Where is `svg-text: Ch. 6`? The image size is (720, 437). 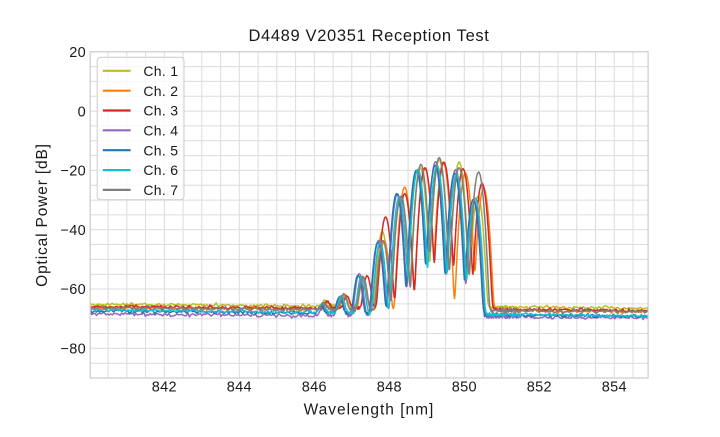
svg-text: Ch. 6 is located at coordinates (160, 170).